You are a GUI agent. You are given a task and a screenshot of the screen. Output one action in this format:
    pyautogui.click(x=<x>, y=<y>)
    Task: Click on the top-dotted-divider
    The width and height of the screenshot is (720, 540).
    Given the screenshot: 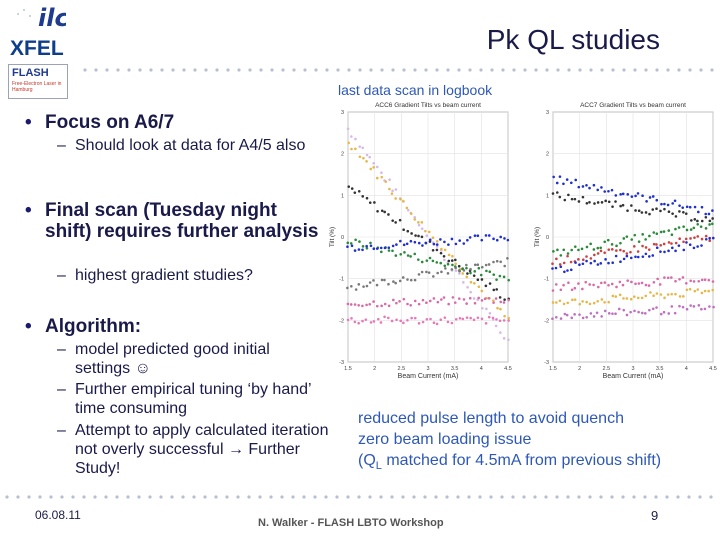 What is the action you would take?
    pyautogui.click(x=398, y=70)
    